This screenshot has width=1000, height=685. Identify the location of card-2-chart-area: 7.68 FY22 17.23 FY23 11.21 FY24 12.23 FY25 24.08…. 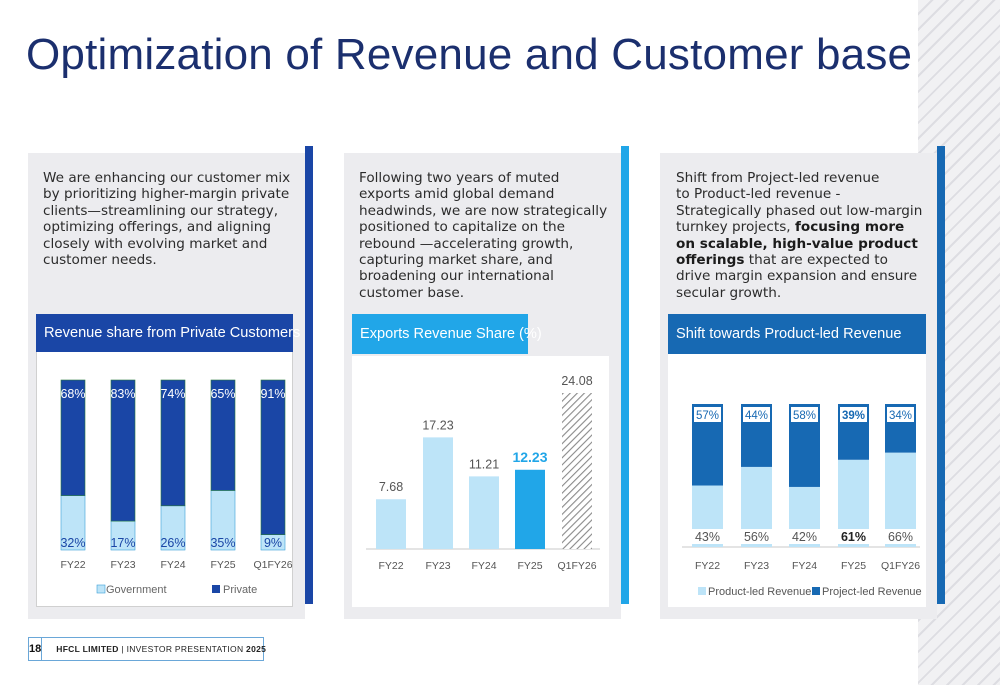
(480, 481).